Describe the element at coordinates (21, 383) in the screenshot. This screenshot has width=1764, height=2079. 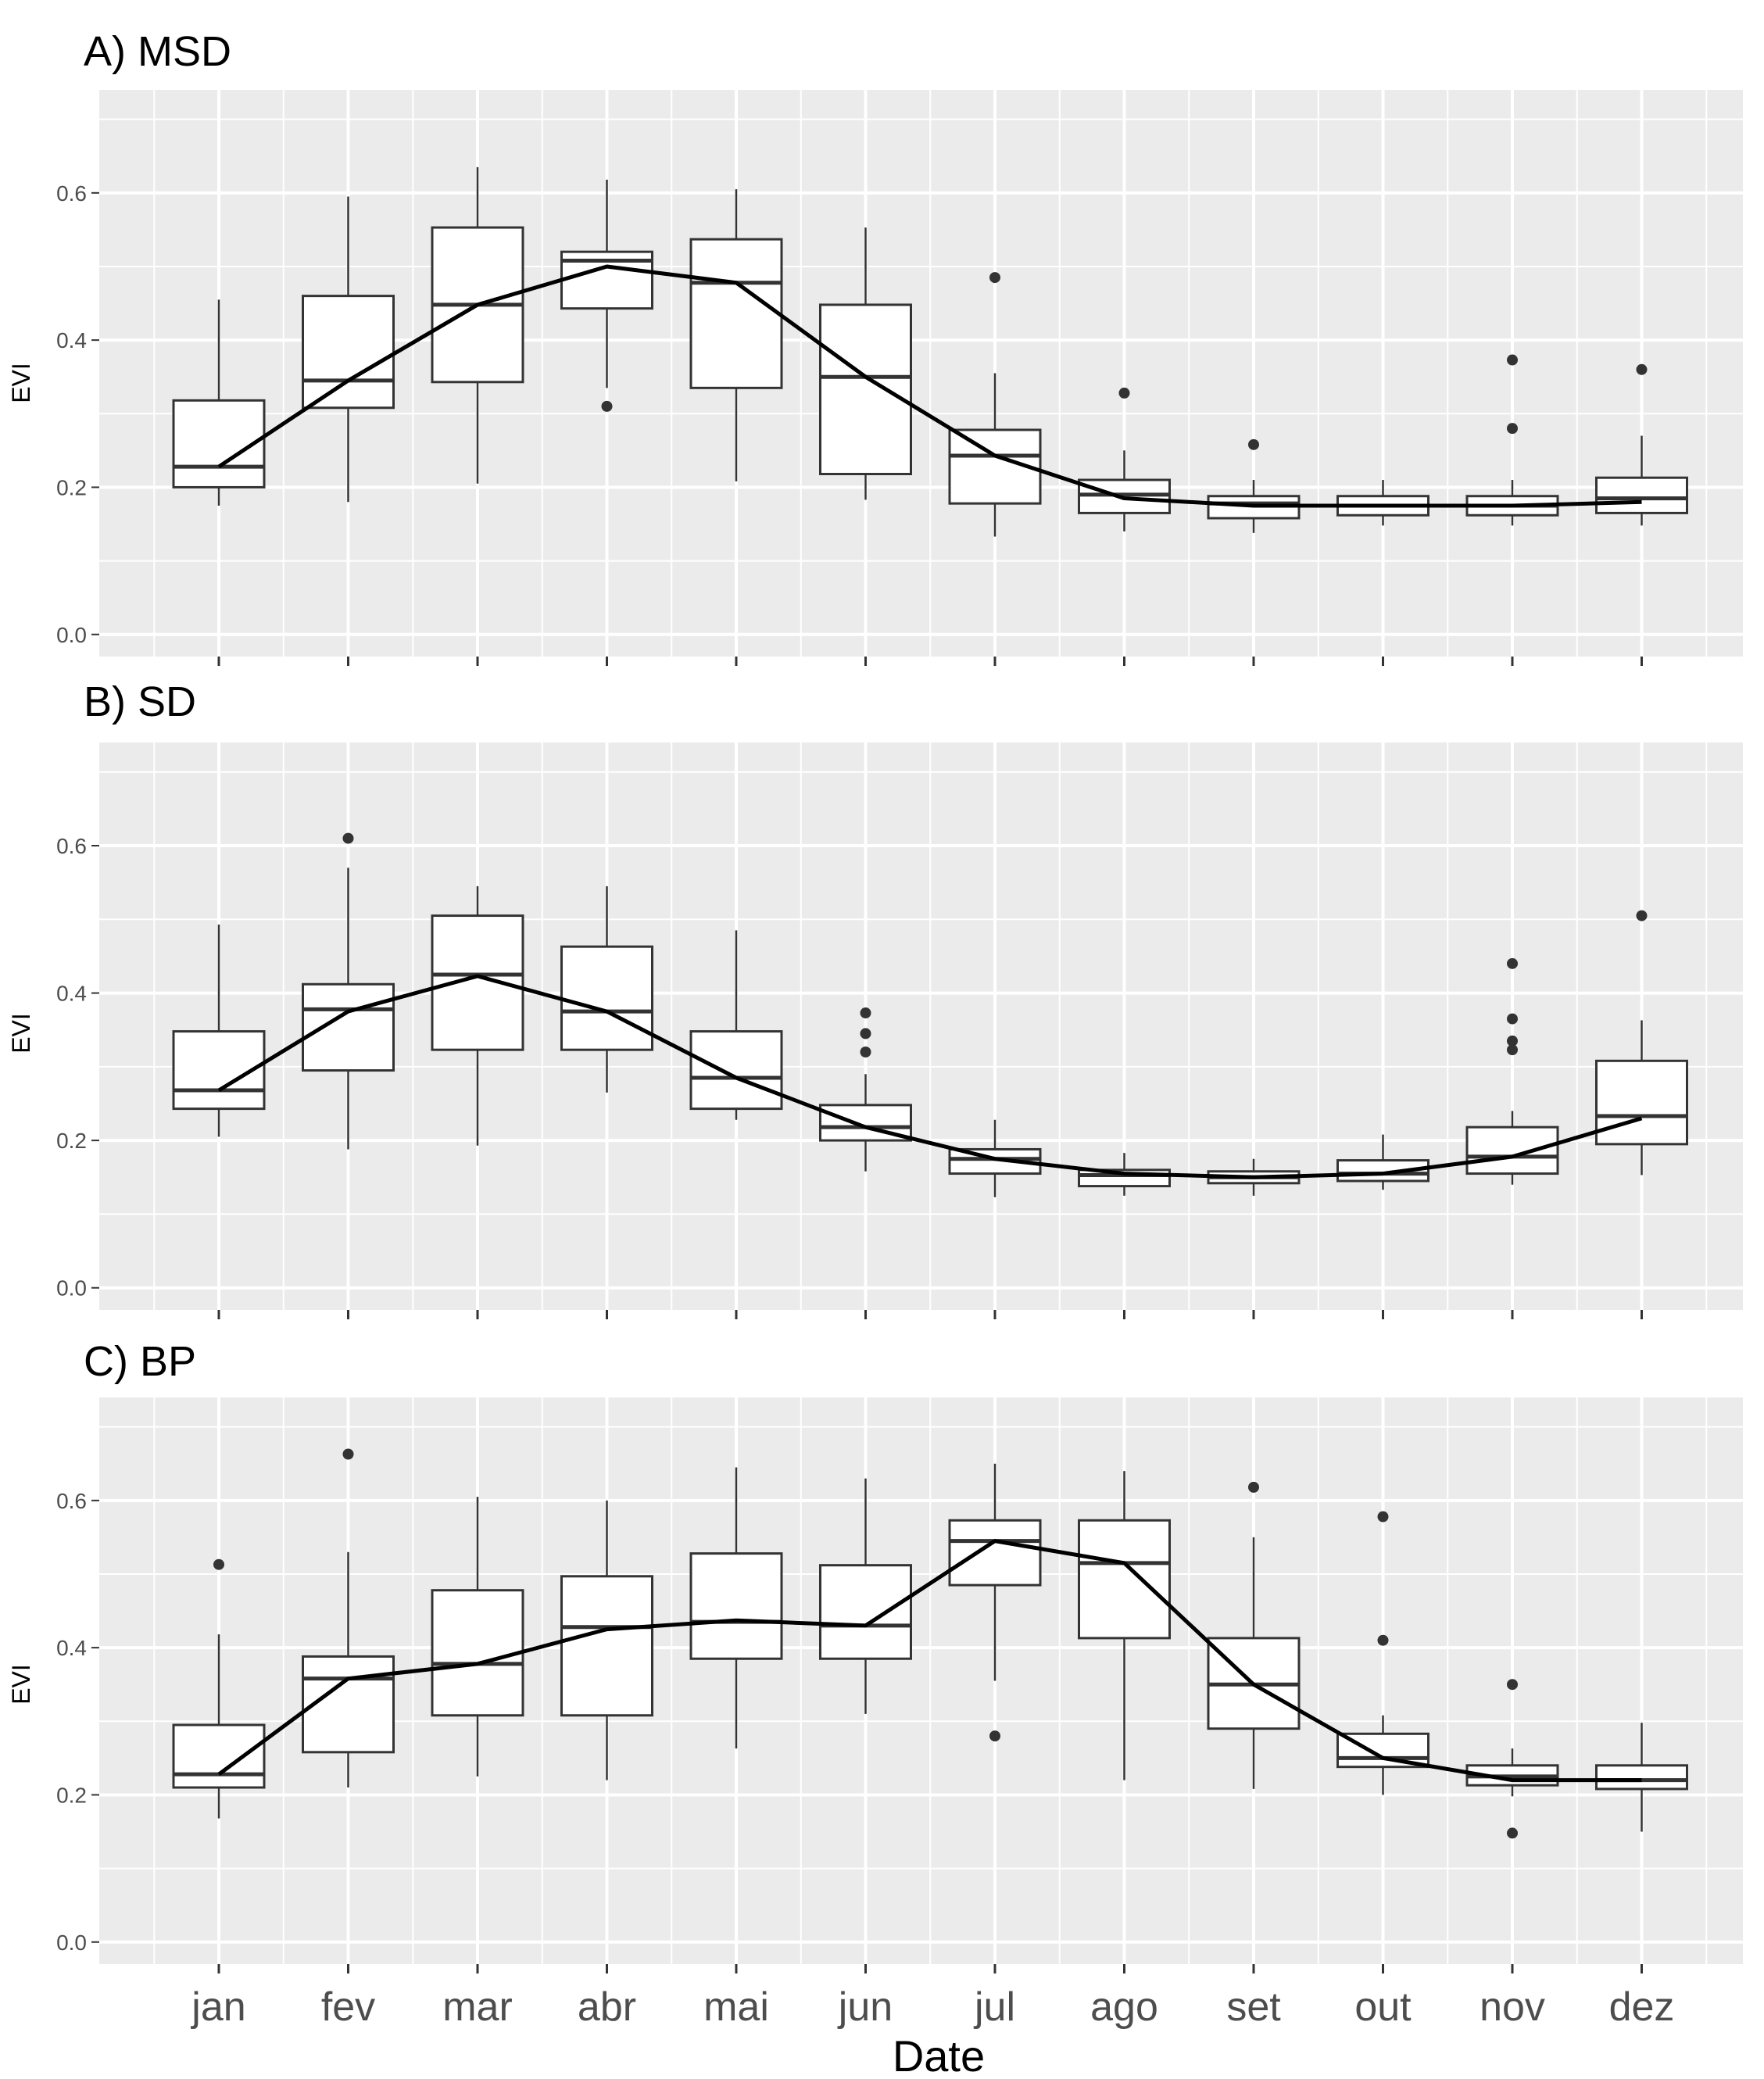
I see `panel-a-y-axis-title: EVI` at that location.